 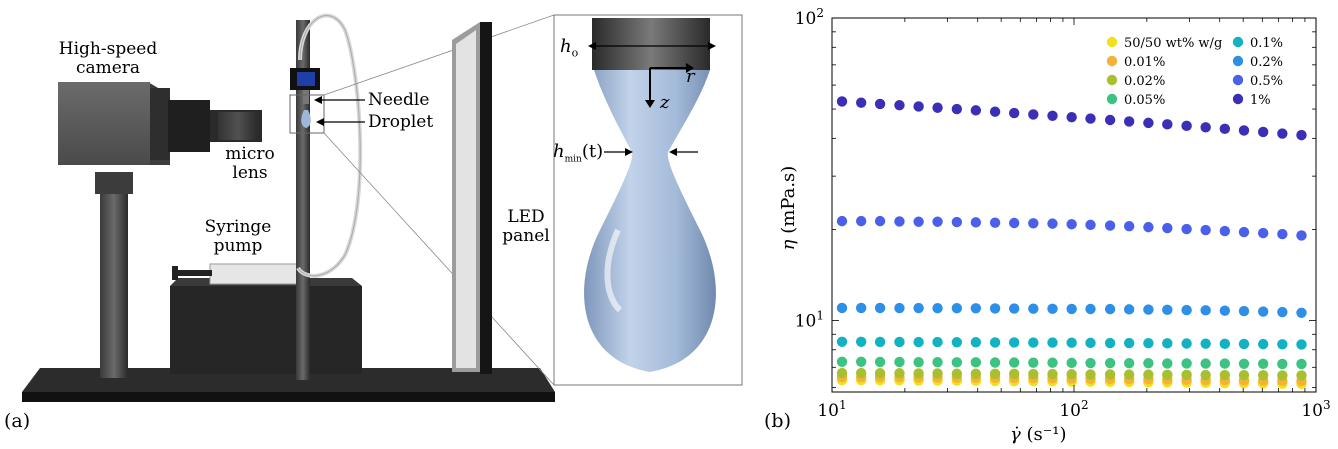 What do you see at coordinates (1266, 62) in the screenshot?
I see `legend-entry: 0.2%` at bounding box center [1266, 62].